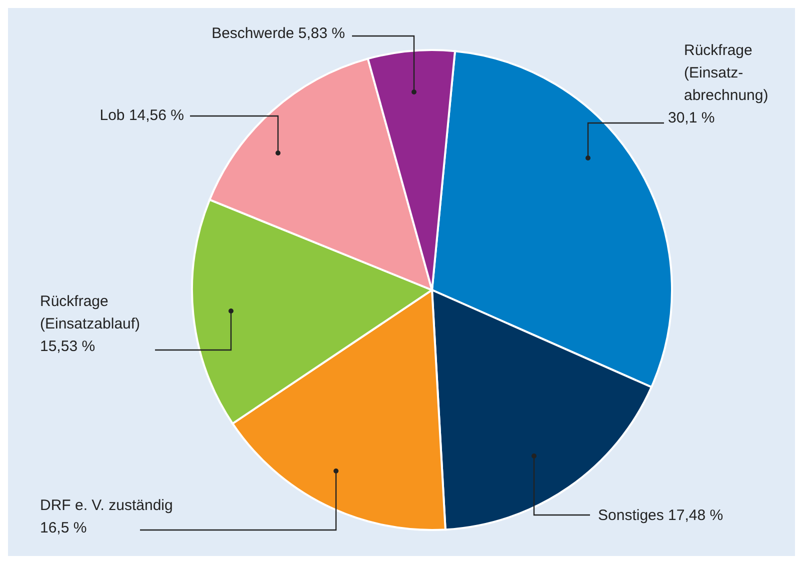 The height and width of the screenshot is (564, 802). Describe the element at coordinates (142, 115) in the screenshot. I see `slice-label: Lob 14,56 %` at that location.